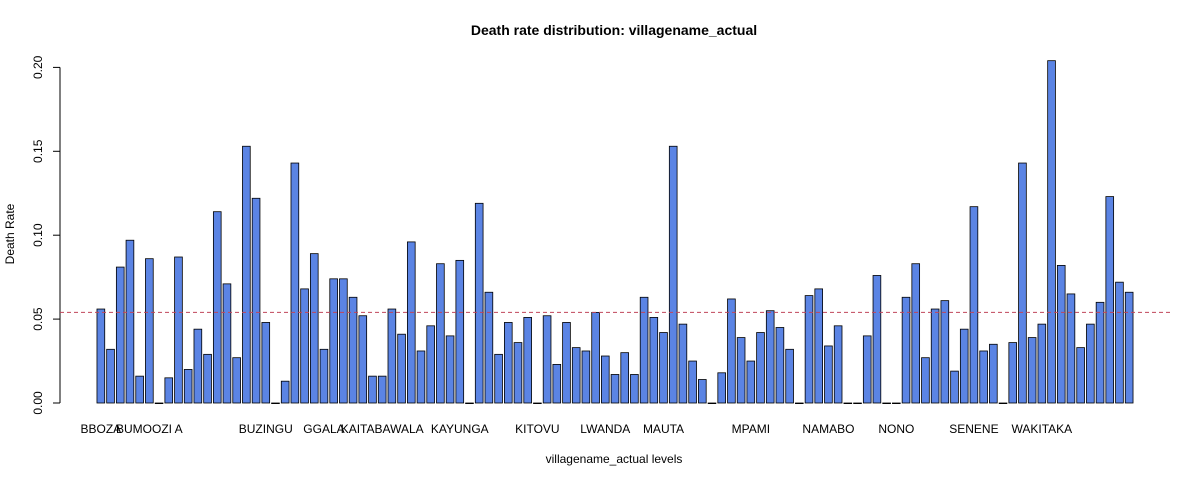 This screenshot has height=480, width=1200. What do you see at coordinates (38, 235) in the screenshot?
I see `y-tick-label: 0.10` at bounding box center [38, 235].